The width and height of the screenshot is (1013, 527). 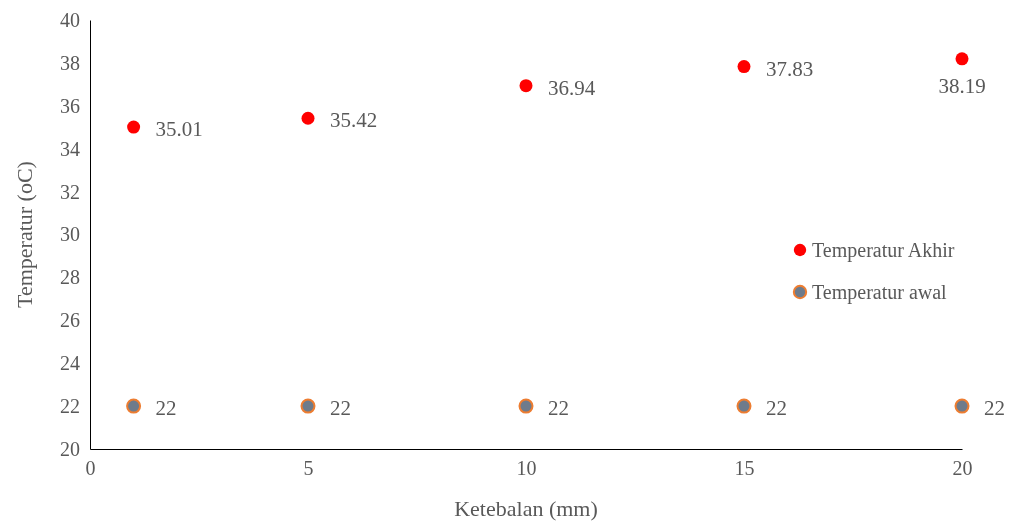 I want to click on y-tick-label: 22, so click(x=70, y=406).